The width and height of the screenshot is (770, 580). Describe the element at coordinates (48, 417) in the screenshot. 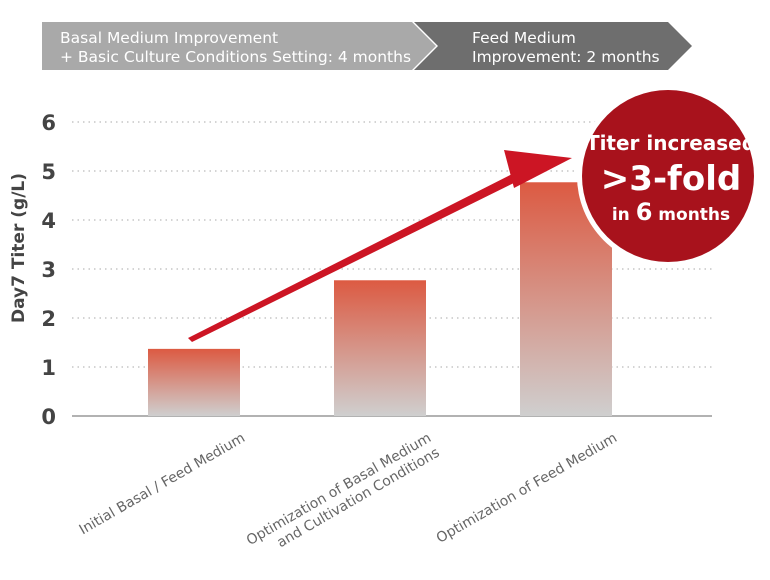

I see `y-tick-label: 0` at that location.